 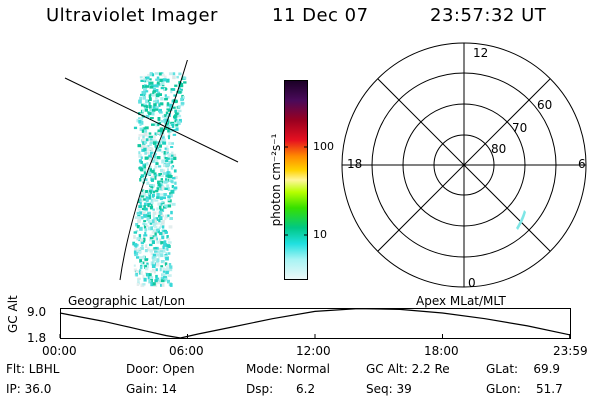 I want to click on polar-aurora-patch, so click(x=521, y=220).